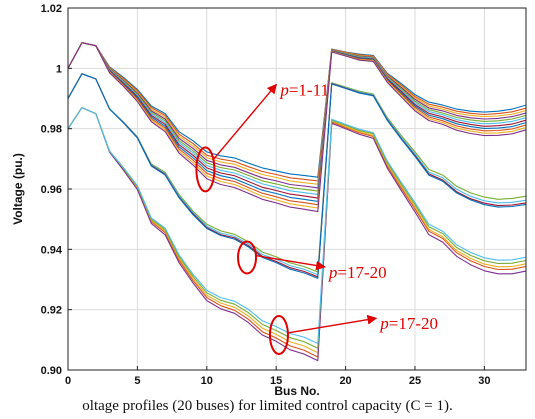  I want to click on y-tick-label: 1, so click(59, 69).